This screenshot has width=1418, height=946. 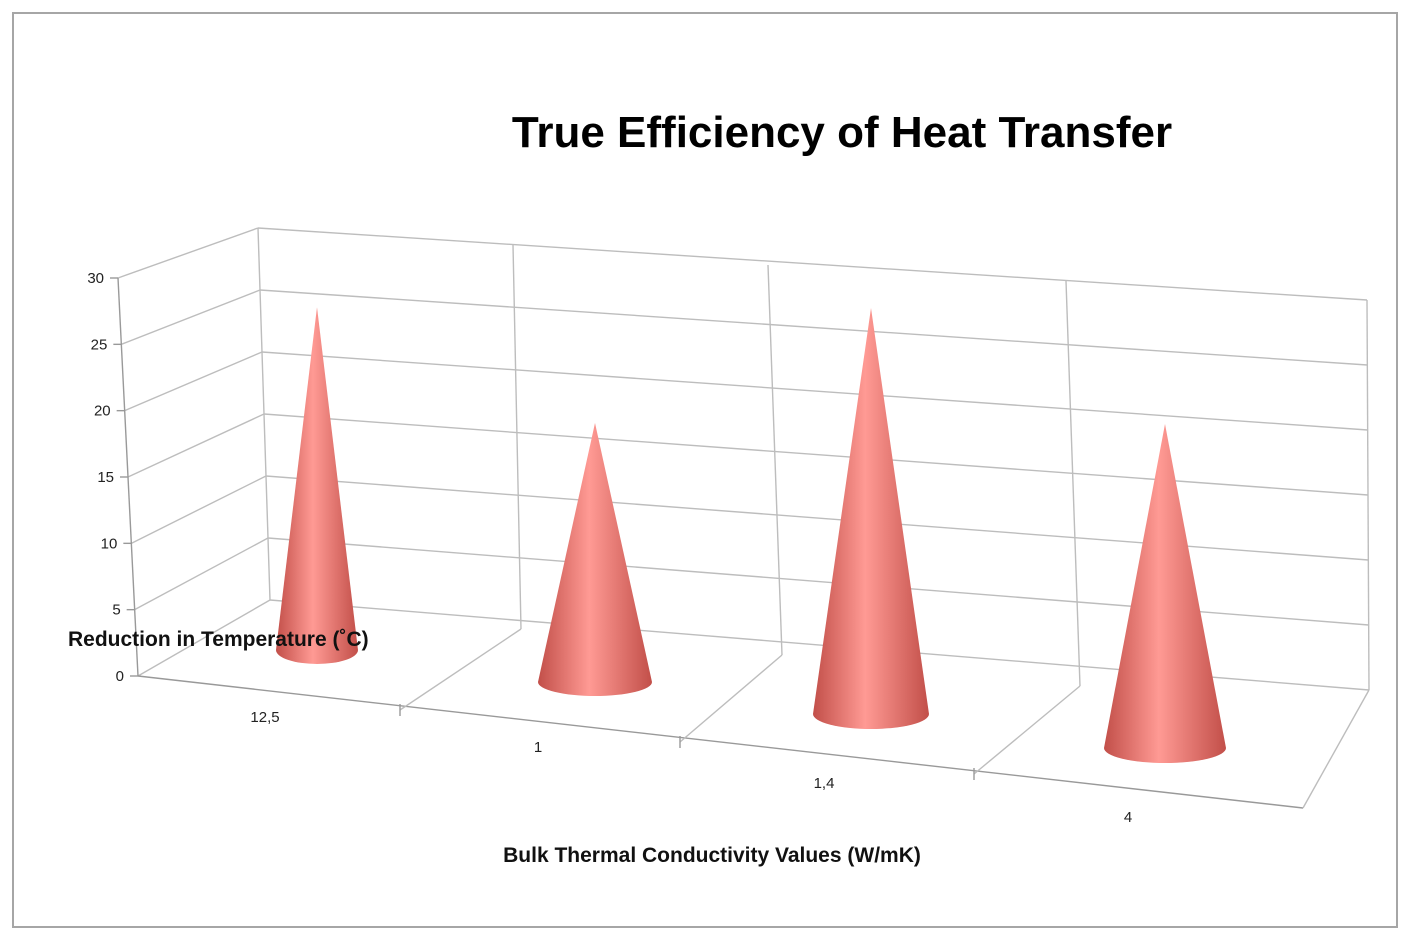 I want to click on floor-right-edge, so click(x=1336, y=749).